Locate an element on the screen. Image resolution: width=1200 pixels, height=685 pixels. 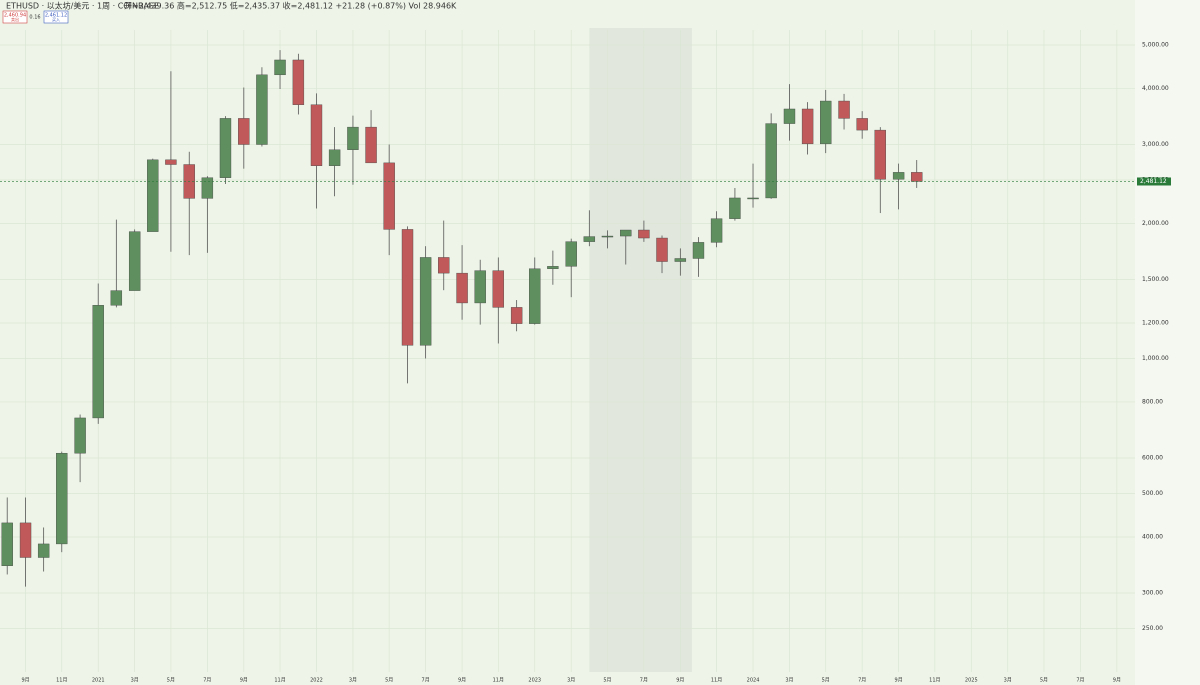
spread: 0.16 is located at coordinates (34, 18).